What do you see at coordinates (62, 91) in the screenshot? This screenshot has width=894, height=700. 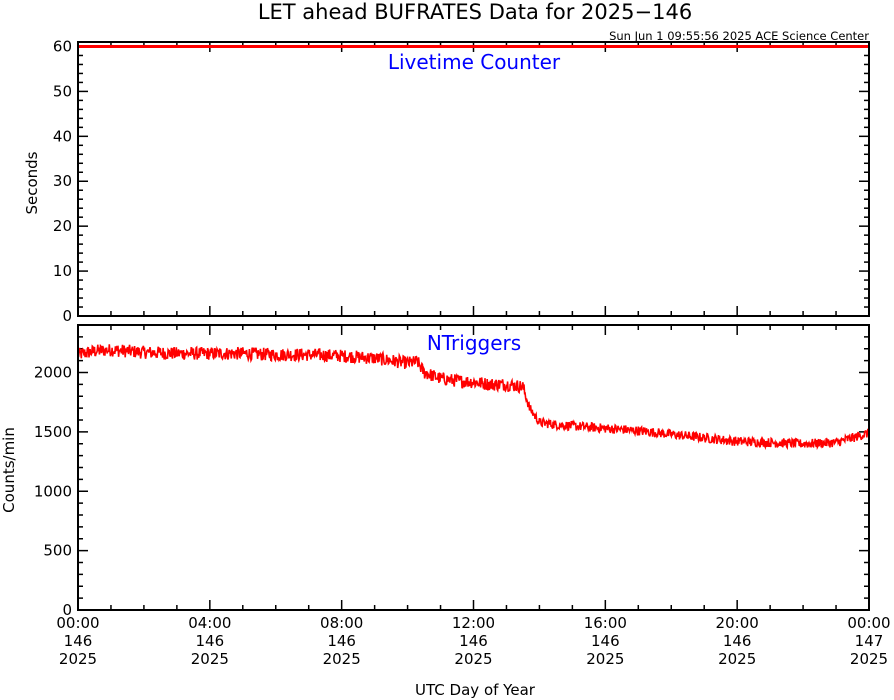 I see `y-tick-label: 50` at bounding box center [62, 91].